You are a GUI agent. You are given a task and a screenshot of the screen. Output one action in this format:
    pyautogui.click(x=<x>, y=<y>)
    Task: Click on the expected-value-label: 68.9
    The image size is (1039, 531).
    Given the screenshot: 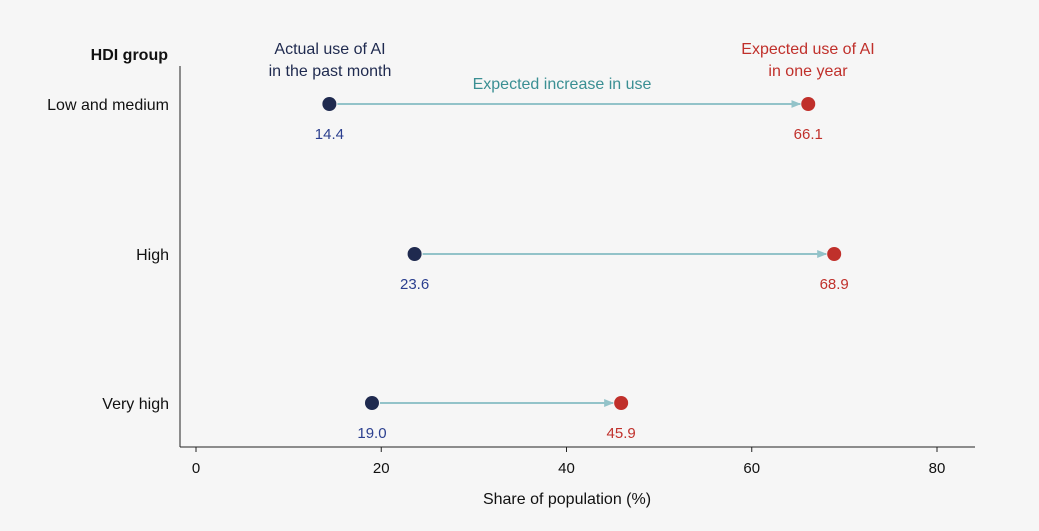 What is the action you would take?
    pyautogui.click(x=834, y=284)
    